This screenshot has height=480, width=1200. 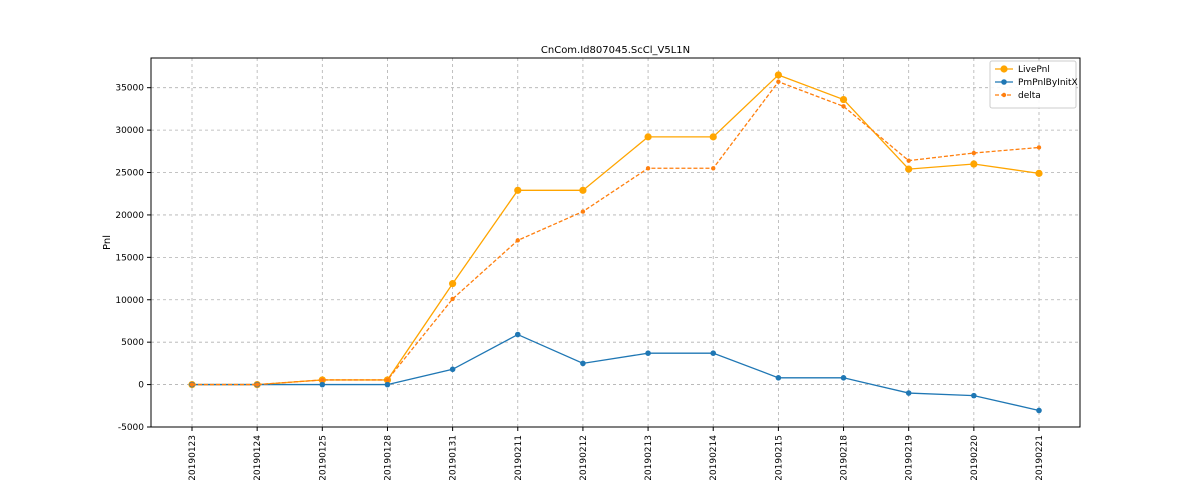 I want to click on x-tick-label: 20190124, so click(x=258, y=457).